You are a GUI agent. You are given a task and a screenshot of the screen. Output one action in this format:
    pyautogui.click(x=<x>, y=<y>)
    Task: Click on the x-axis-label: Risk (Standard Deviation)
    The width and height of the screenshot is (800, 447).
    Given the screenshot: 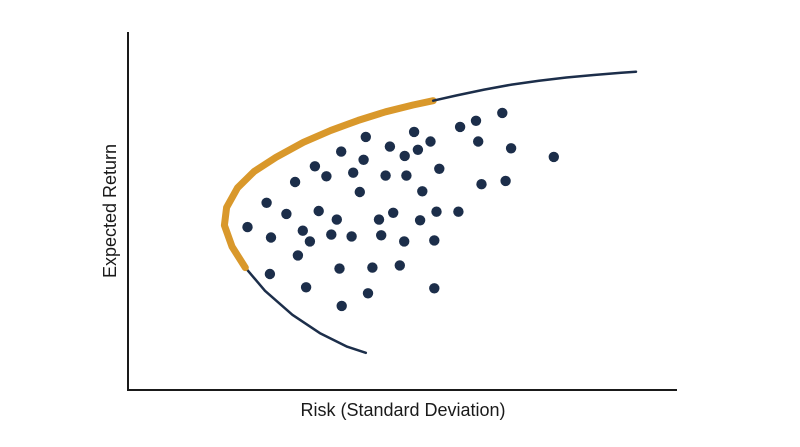 What is the action you would take?
    pyautogui.click(x=402, y=410)
    